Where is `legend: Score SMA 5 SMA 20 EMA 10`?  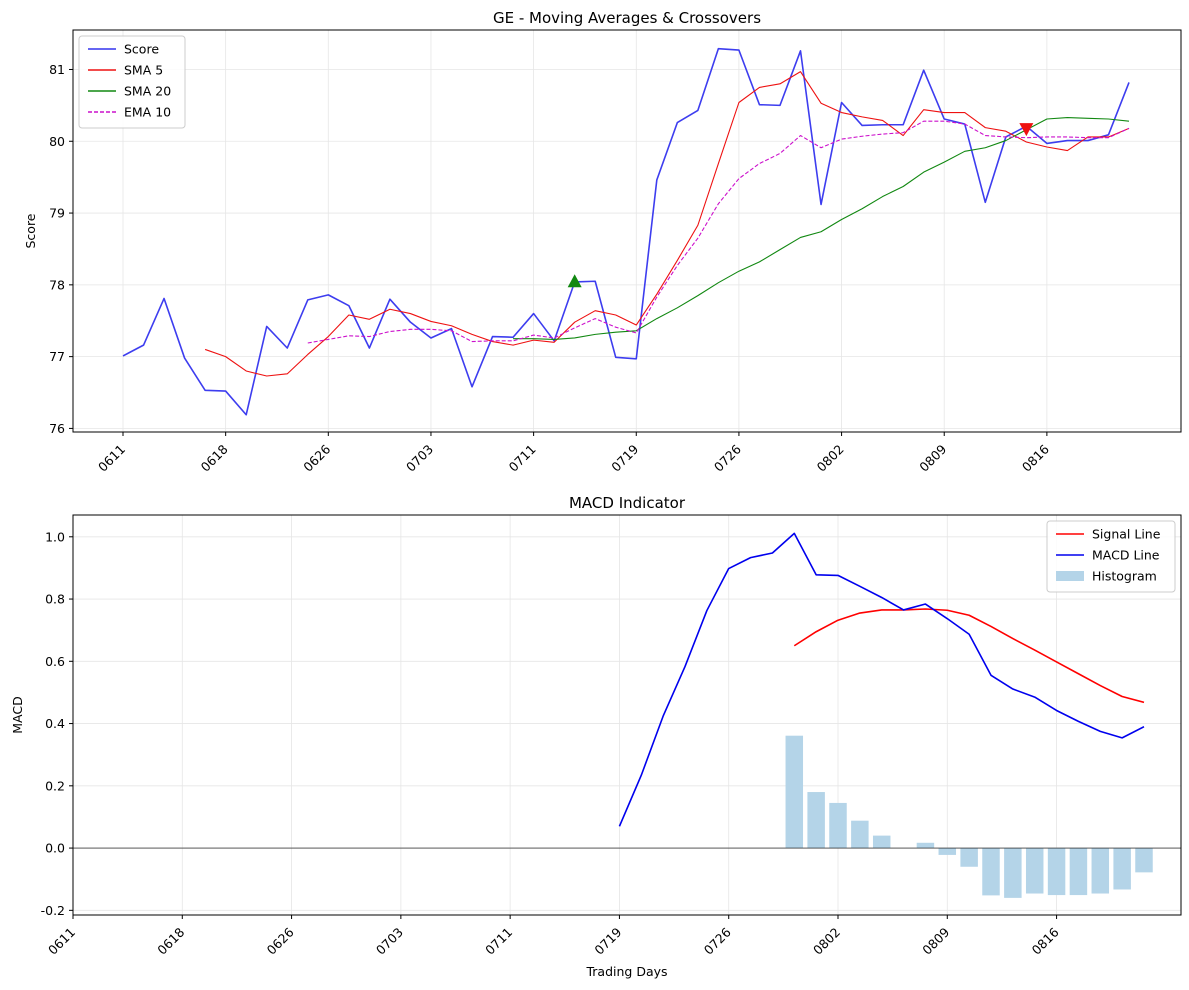
legend: Score SMA 5 SMA 20 EMA 10 is located at coordinates (132, 82).